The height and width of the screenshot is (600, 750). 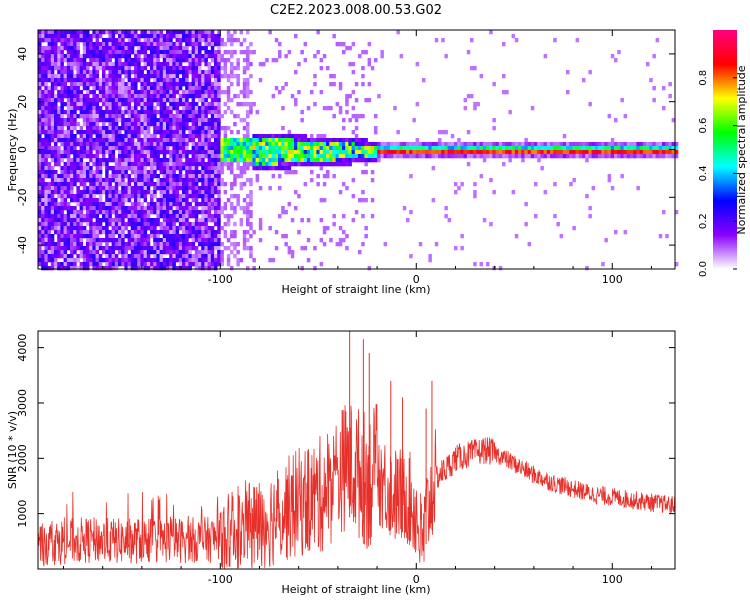 What do you see at coordinates (703, 78) in the screenshot?
I see `colorbar-tick-label: 0.8` at bounding box center [703, 78].